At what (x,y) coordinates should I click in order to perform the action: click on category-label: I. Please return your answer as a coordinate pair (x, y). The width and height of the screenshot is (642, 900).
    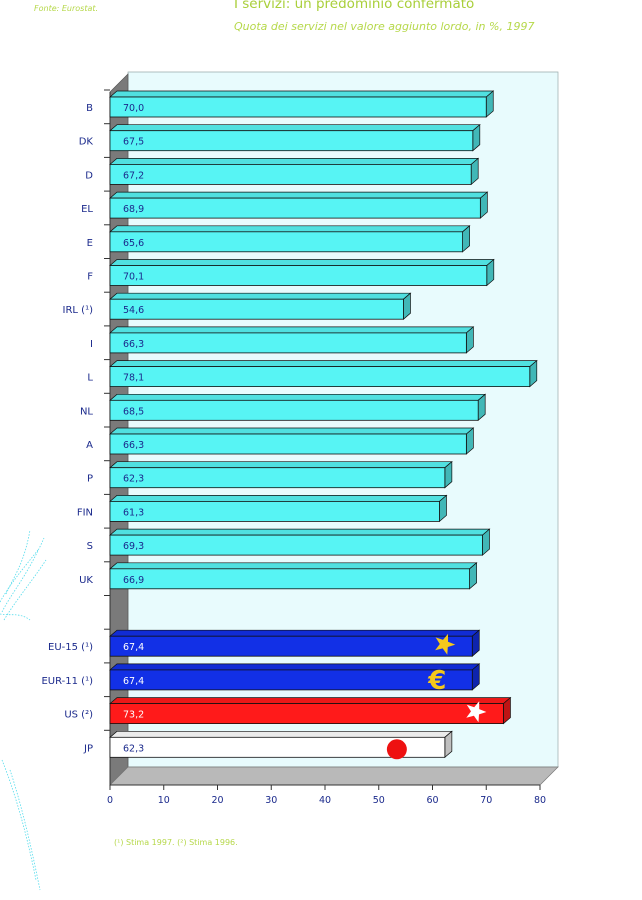
    Looking at the image, I should click on (91, 344).